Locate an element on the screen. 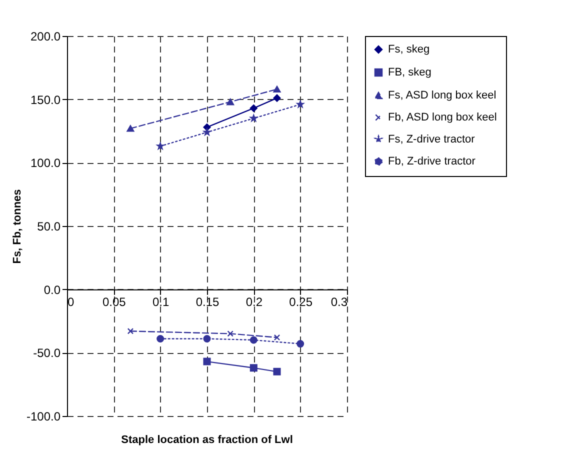 This screenshot has width=562, height=476. legend-label: Fs, ASD long box keel is located at coordinates (442, 96).